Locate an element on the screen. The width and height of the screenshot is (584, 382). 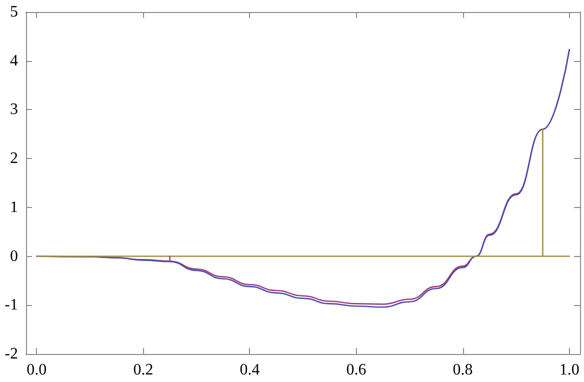
y-tick-label: 4 is located at coordinates (14, 61).